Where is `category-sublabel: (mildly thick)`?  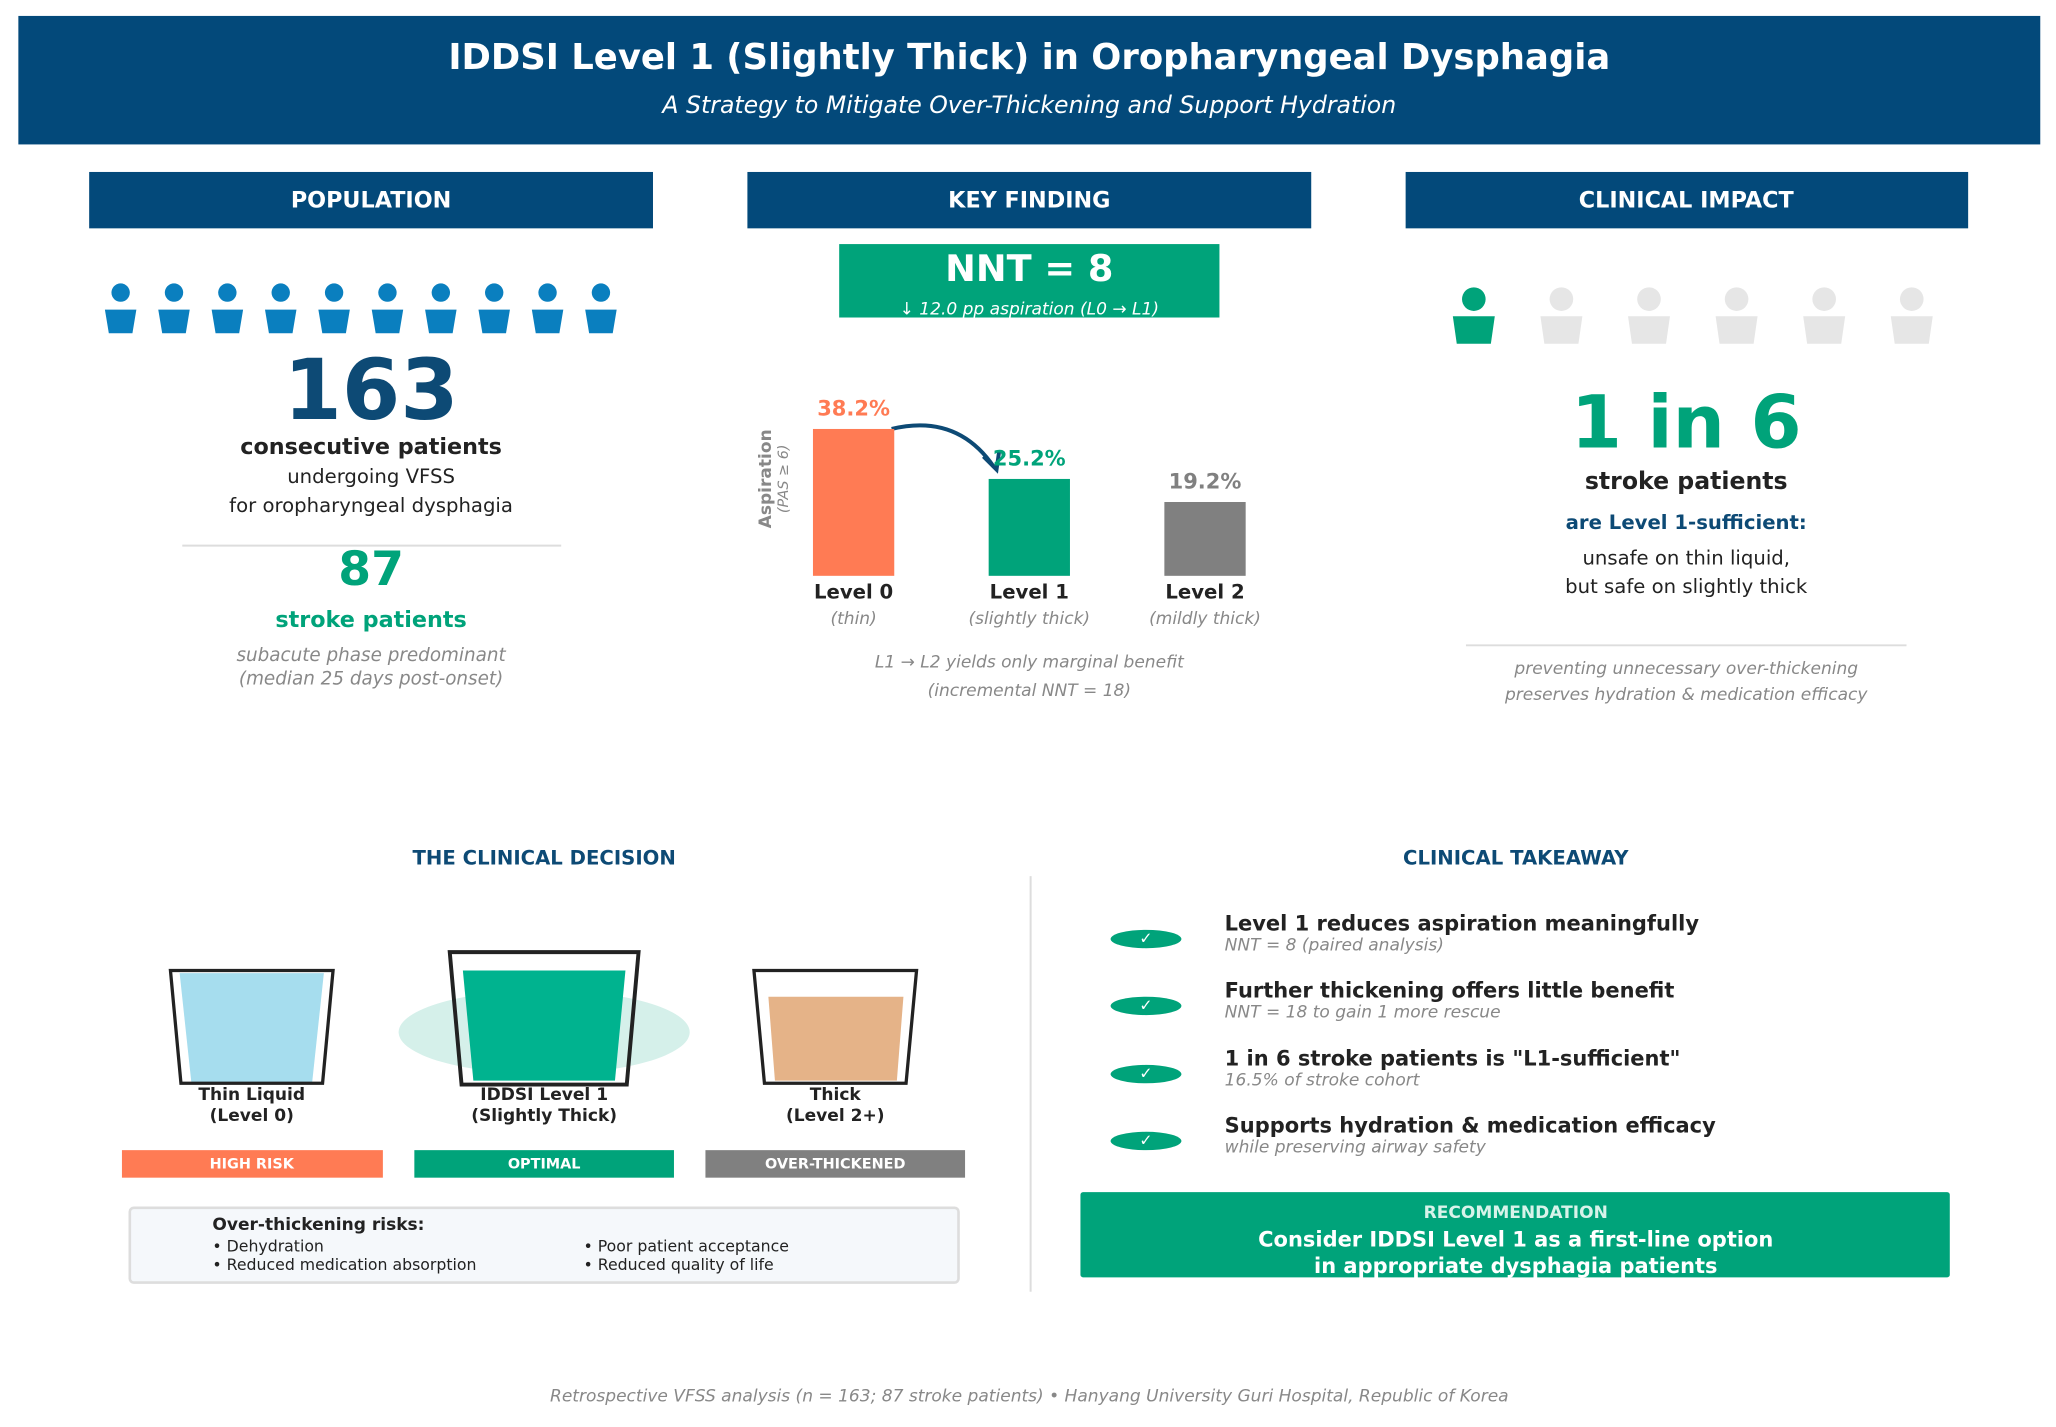 category-sublabel: (mildly thick) is located at coordinates (1205, 619).